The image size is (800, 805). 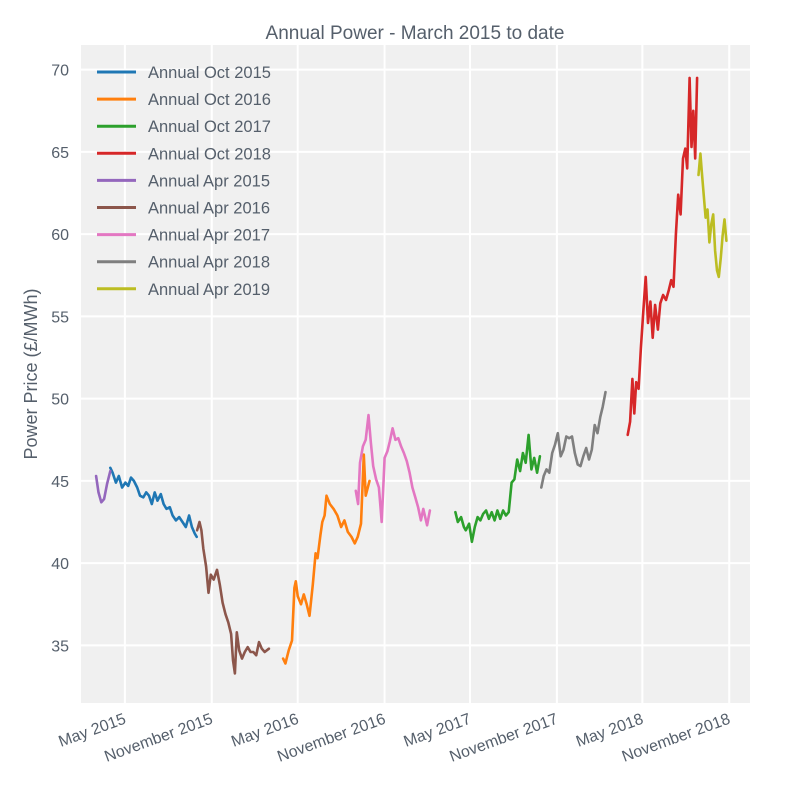 I want to click on y-axis-label: Power Price (£/MWh), so click(x=31, y=373).